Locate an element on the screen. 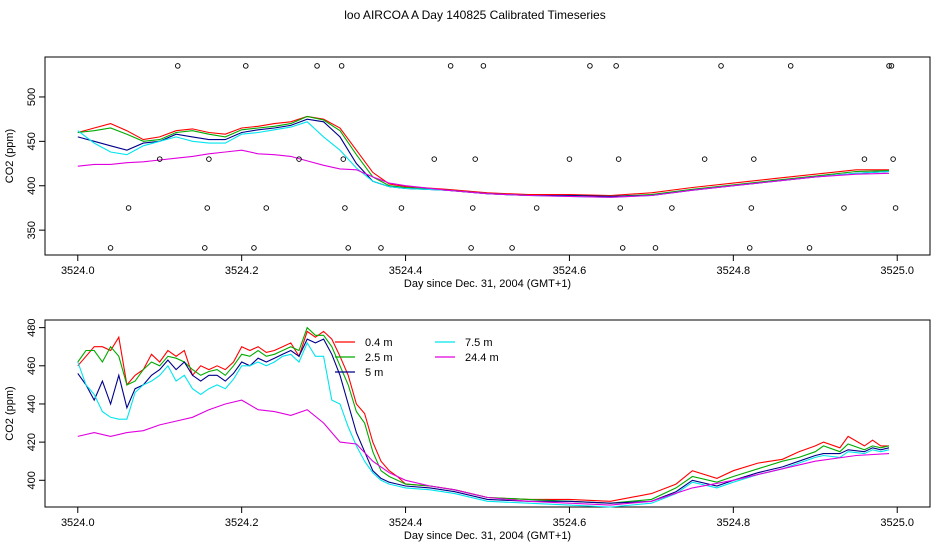  y-tick-label: 440 is located at coordinates (32, 404).